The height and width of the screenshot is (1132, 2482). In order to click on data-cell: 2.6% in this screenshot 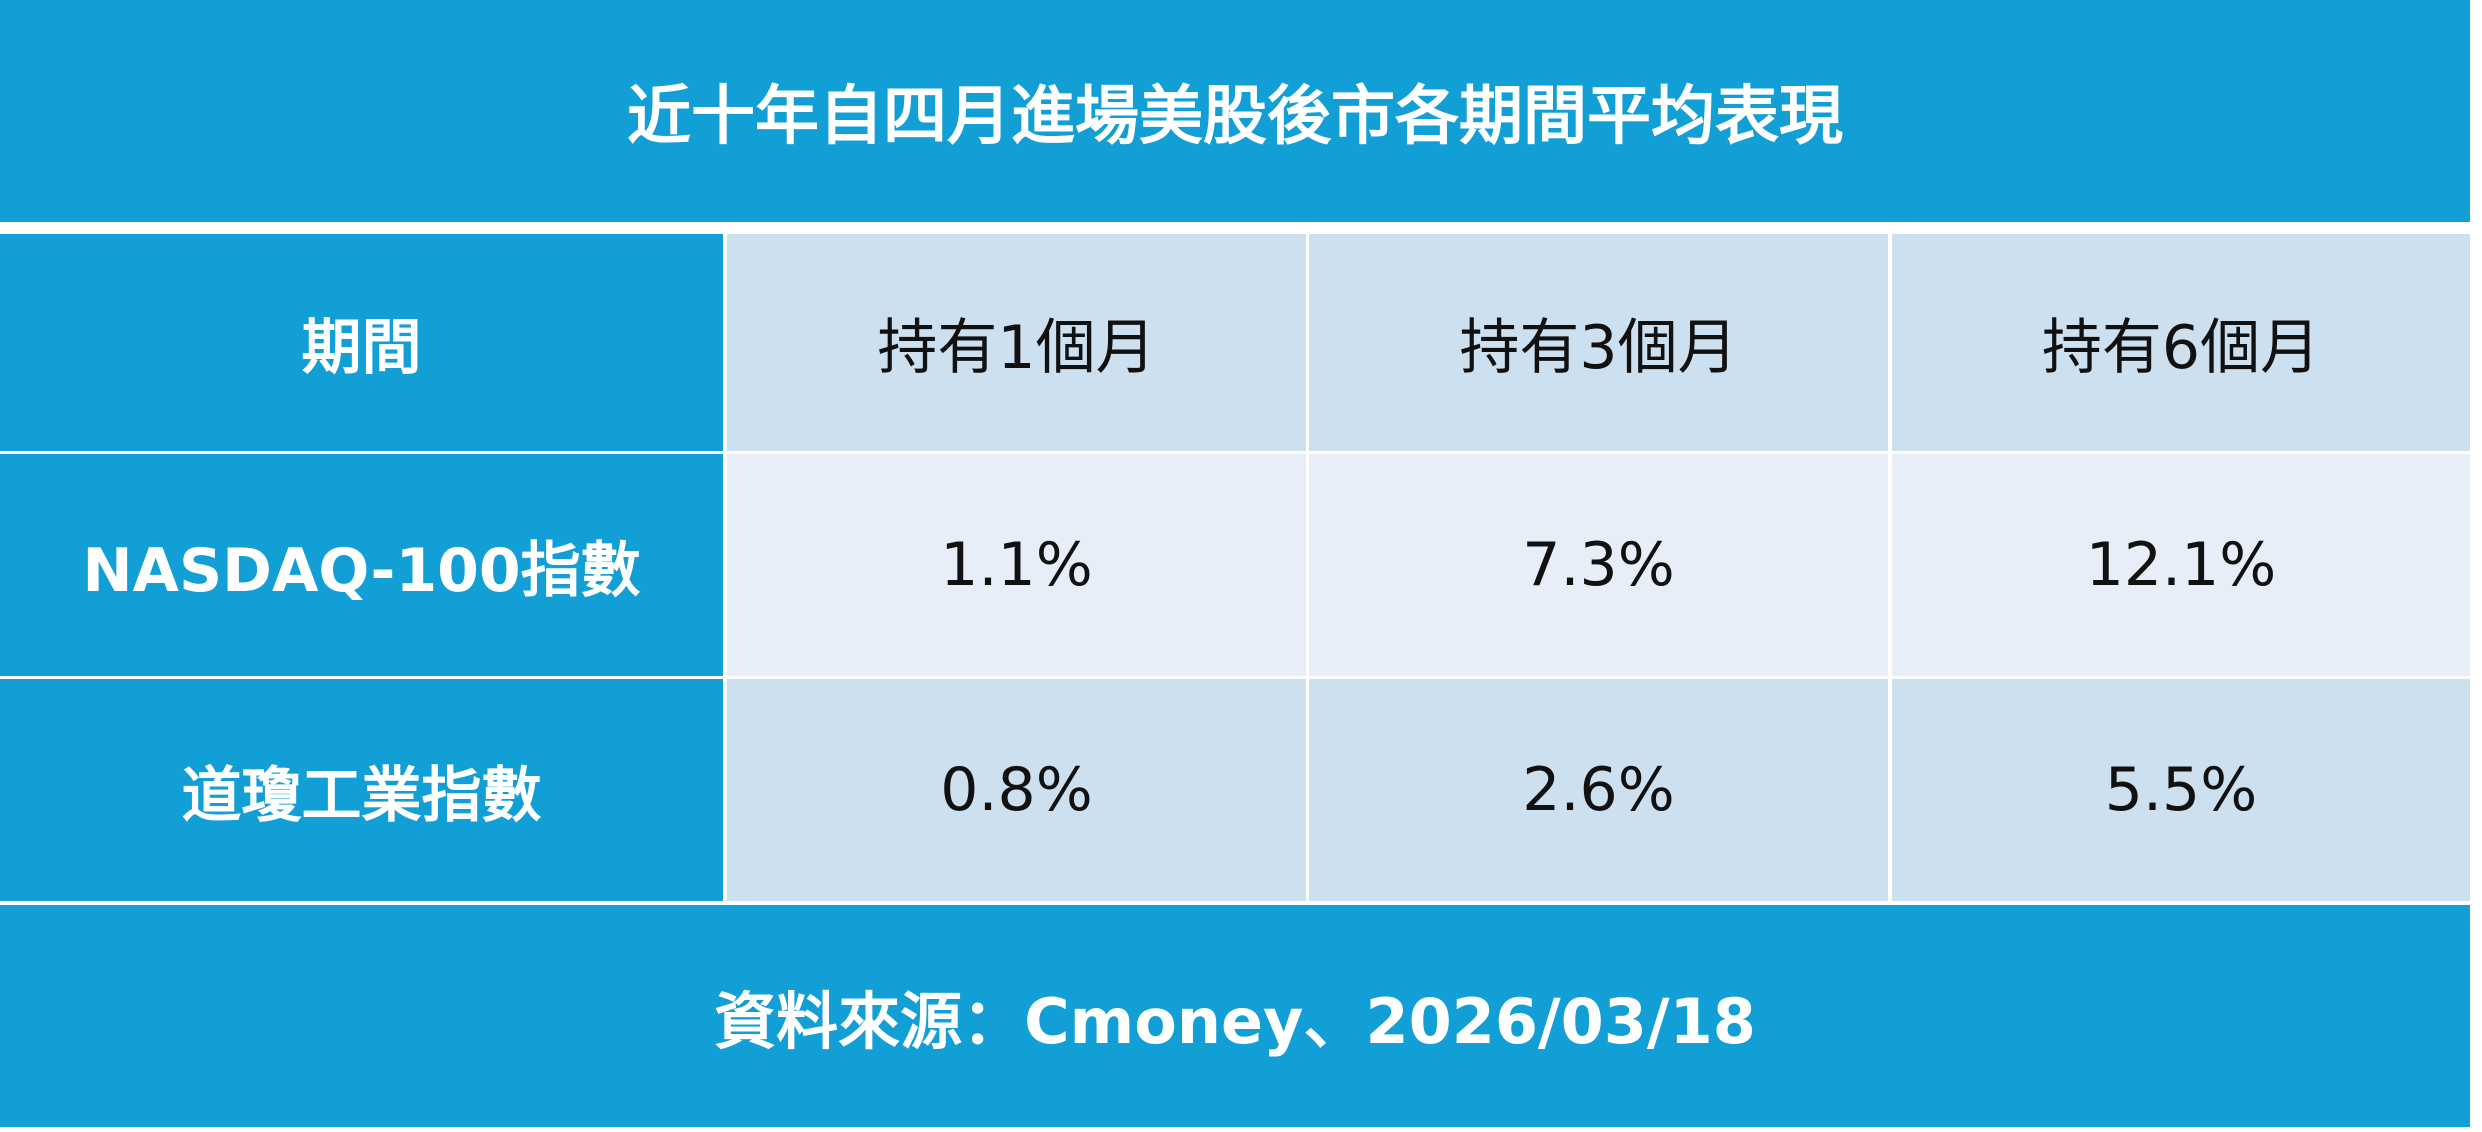, I will do `click(1598, 790)`.